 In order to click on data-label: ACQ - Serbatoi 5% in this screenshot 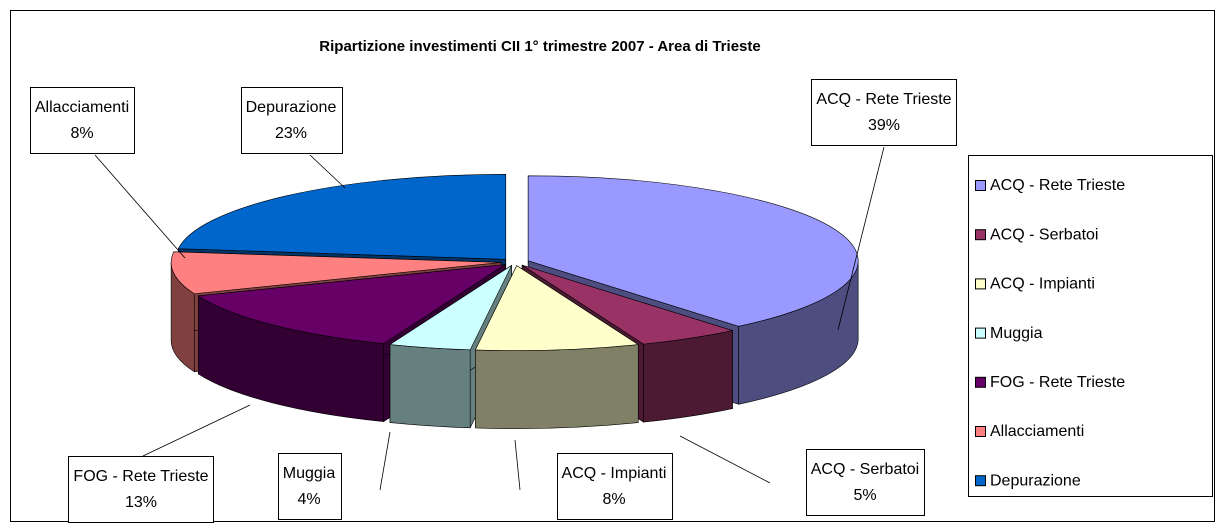, I will do `click(865, 482)`.